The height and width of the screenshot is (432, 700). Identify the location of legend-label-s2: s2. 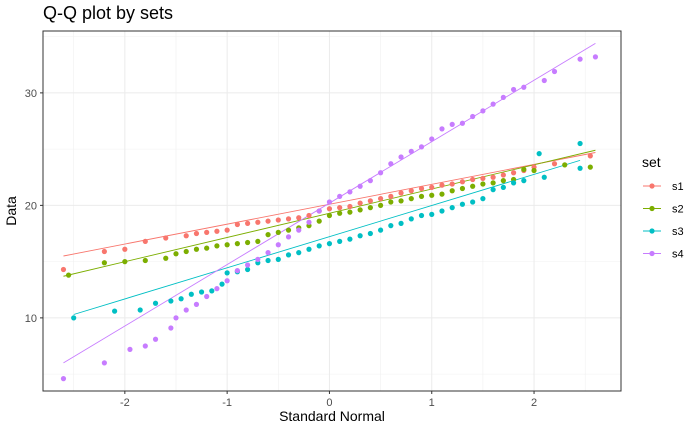
(678, 210).